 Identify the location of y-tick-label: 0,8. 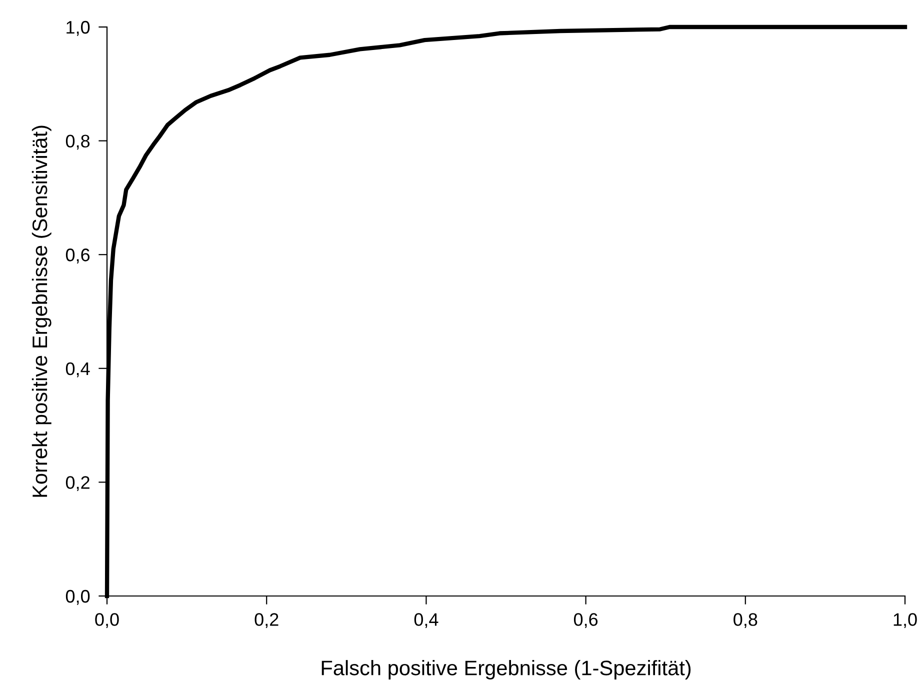
(78, 142).